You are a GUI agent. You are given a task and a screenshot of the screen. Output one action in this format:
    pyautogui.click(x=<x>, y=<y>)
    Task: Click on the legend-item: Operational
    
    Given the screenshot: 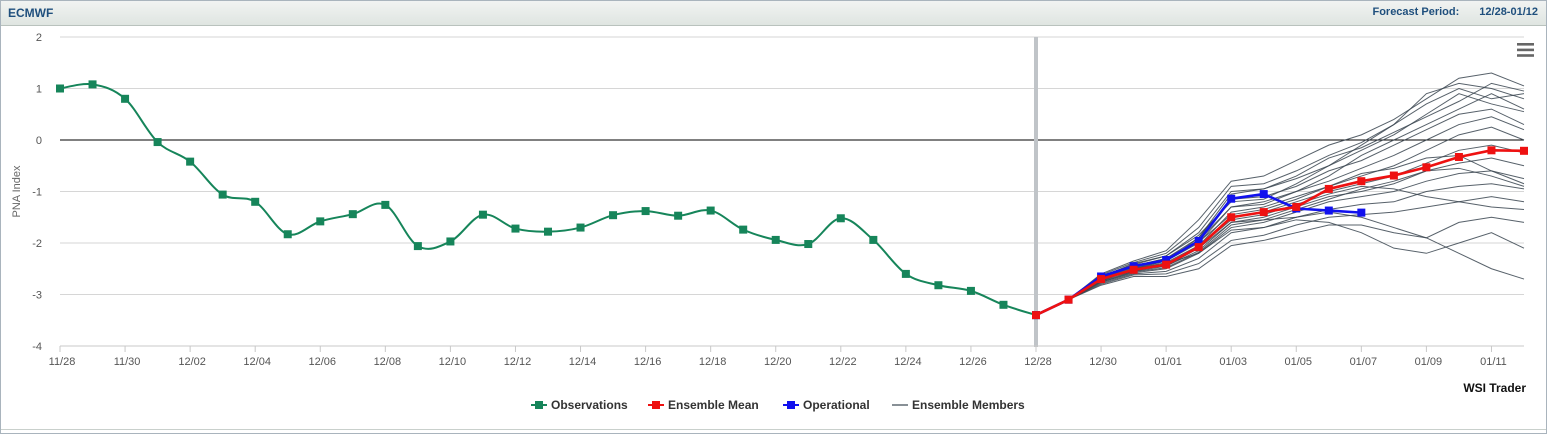 What is the action you would take?
    pyautogui.click(x=826, y=405)
    